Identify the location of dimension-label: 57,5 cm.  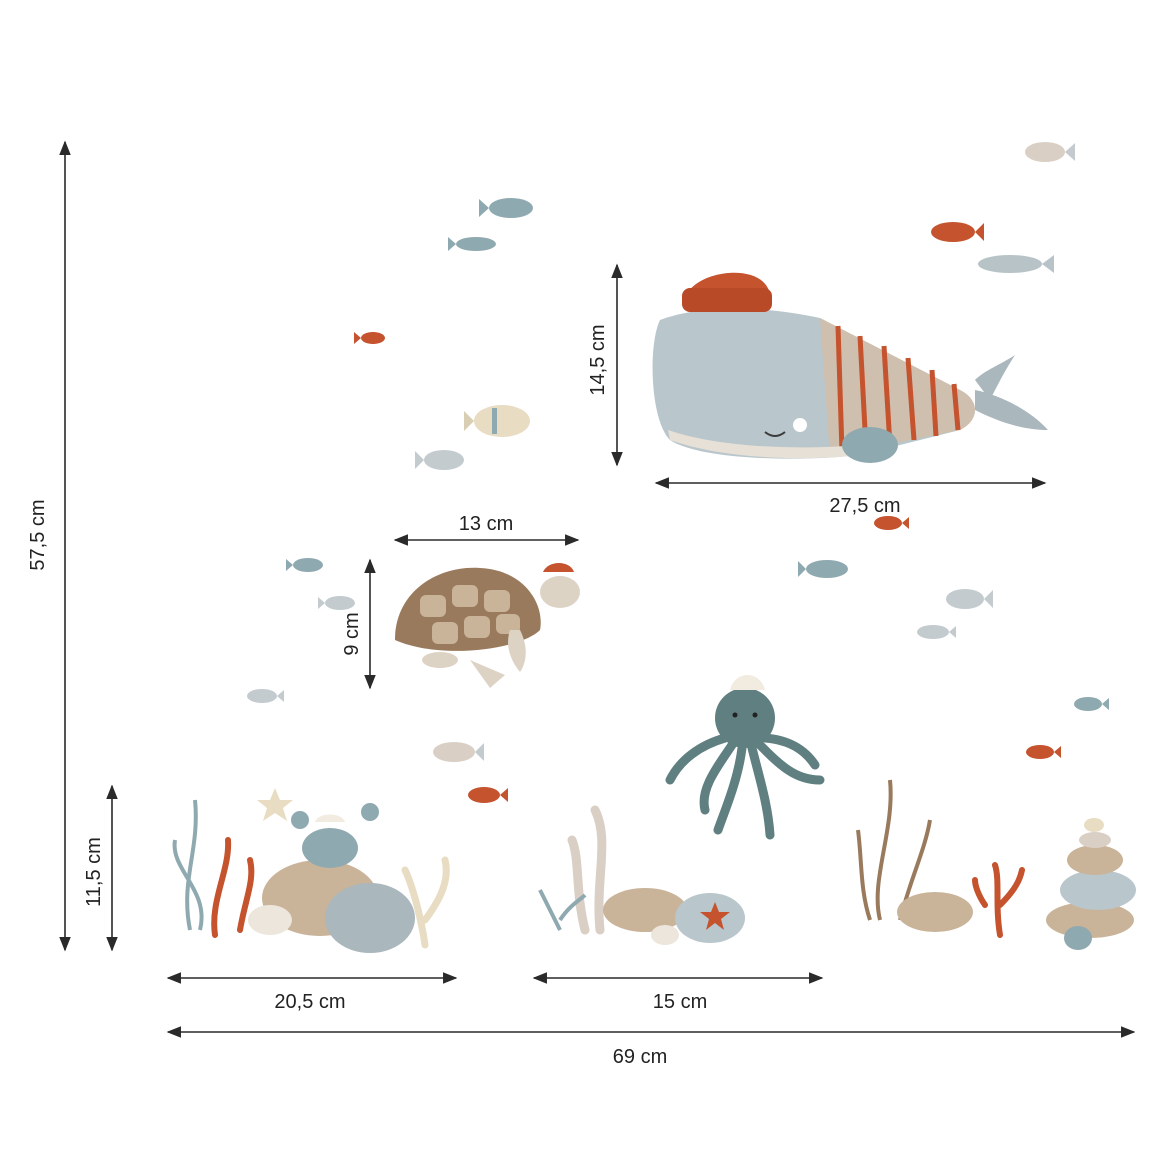
(38, 534).